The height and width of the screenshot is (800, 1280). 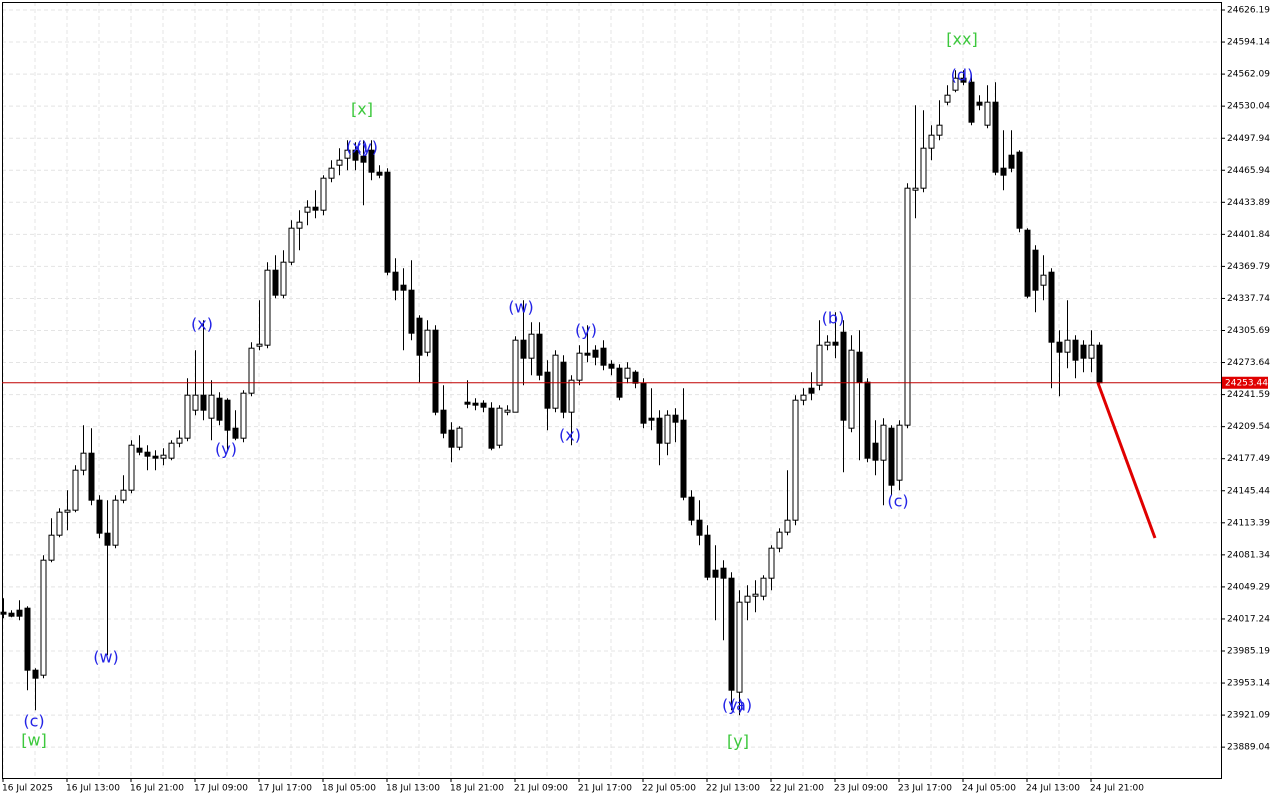 I want to click on x-tick-label: 16 Jul 2025, so click(x=27, y=789).